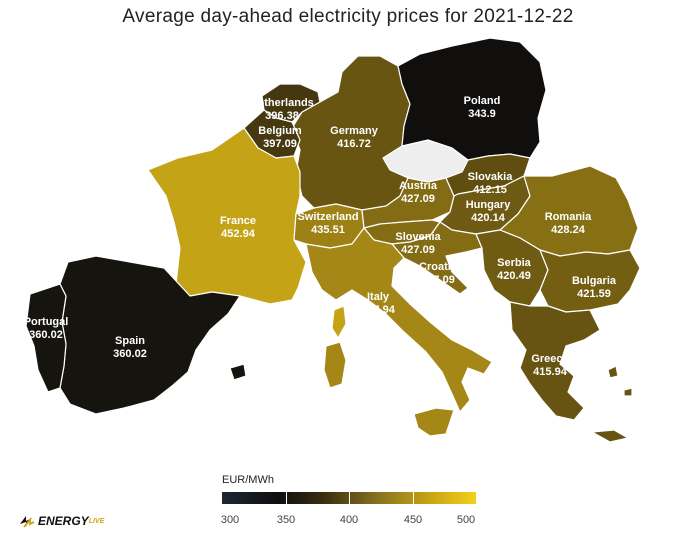  I want to click on country-spain-balearic, so click(238, 372).